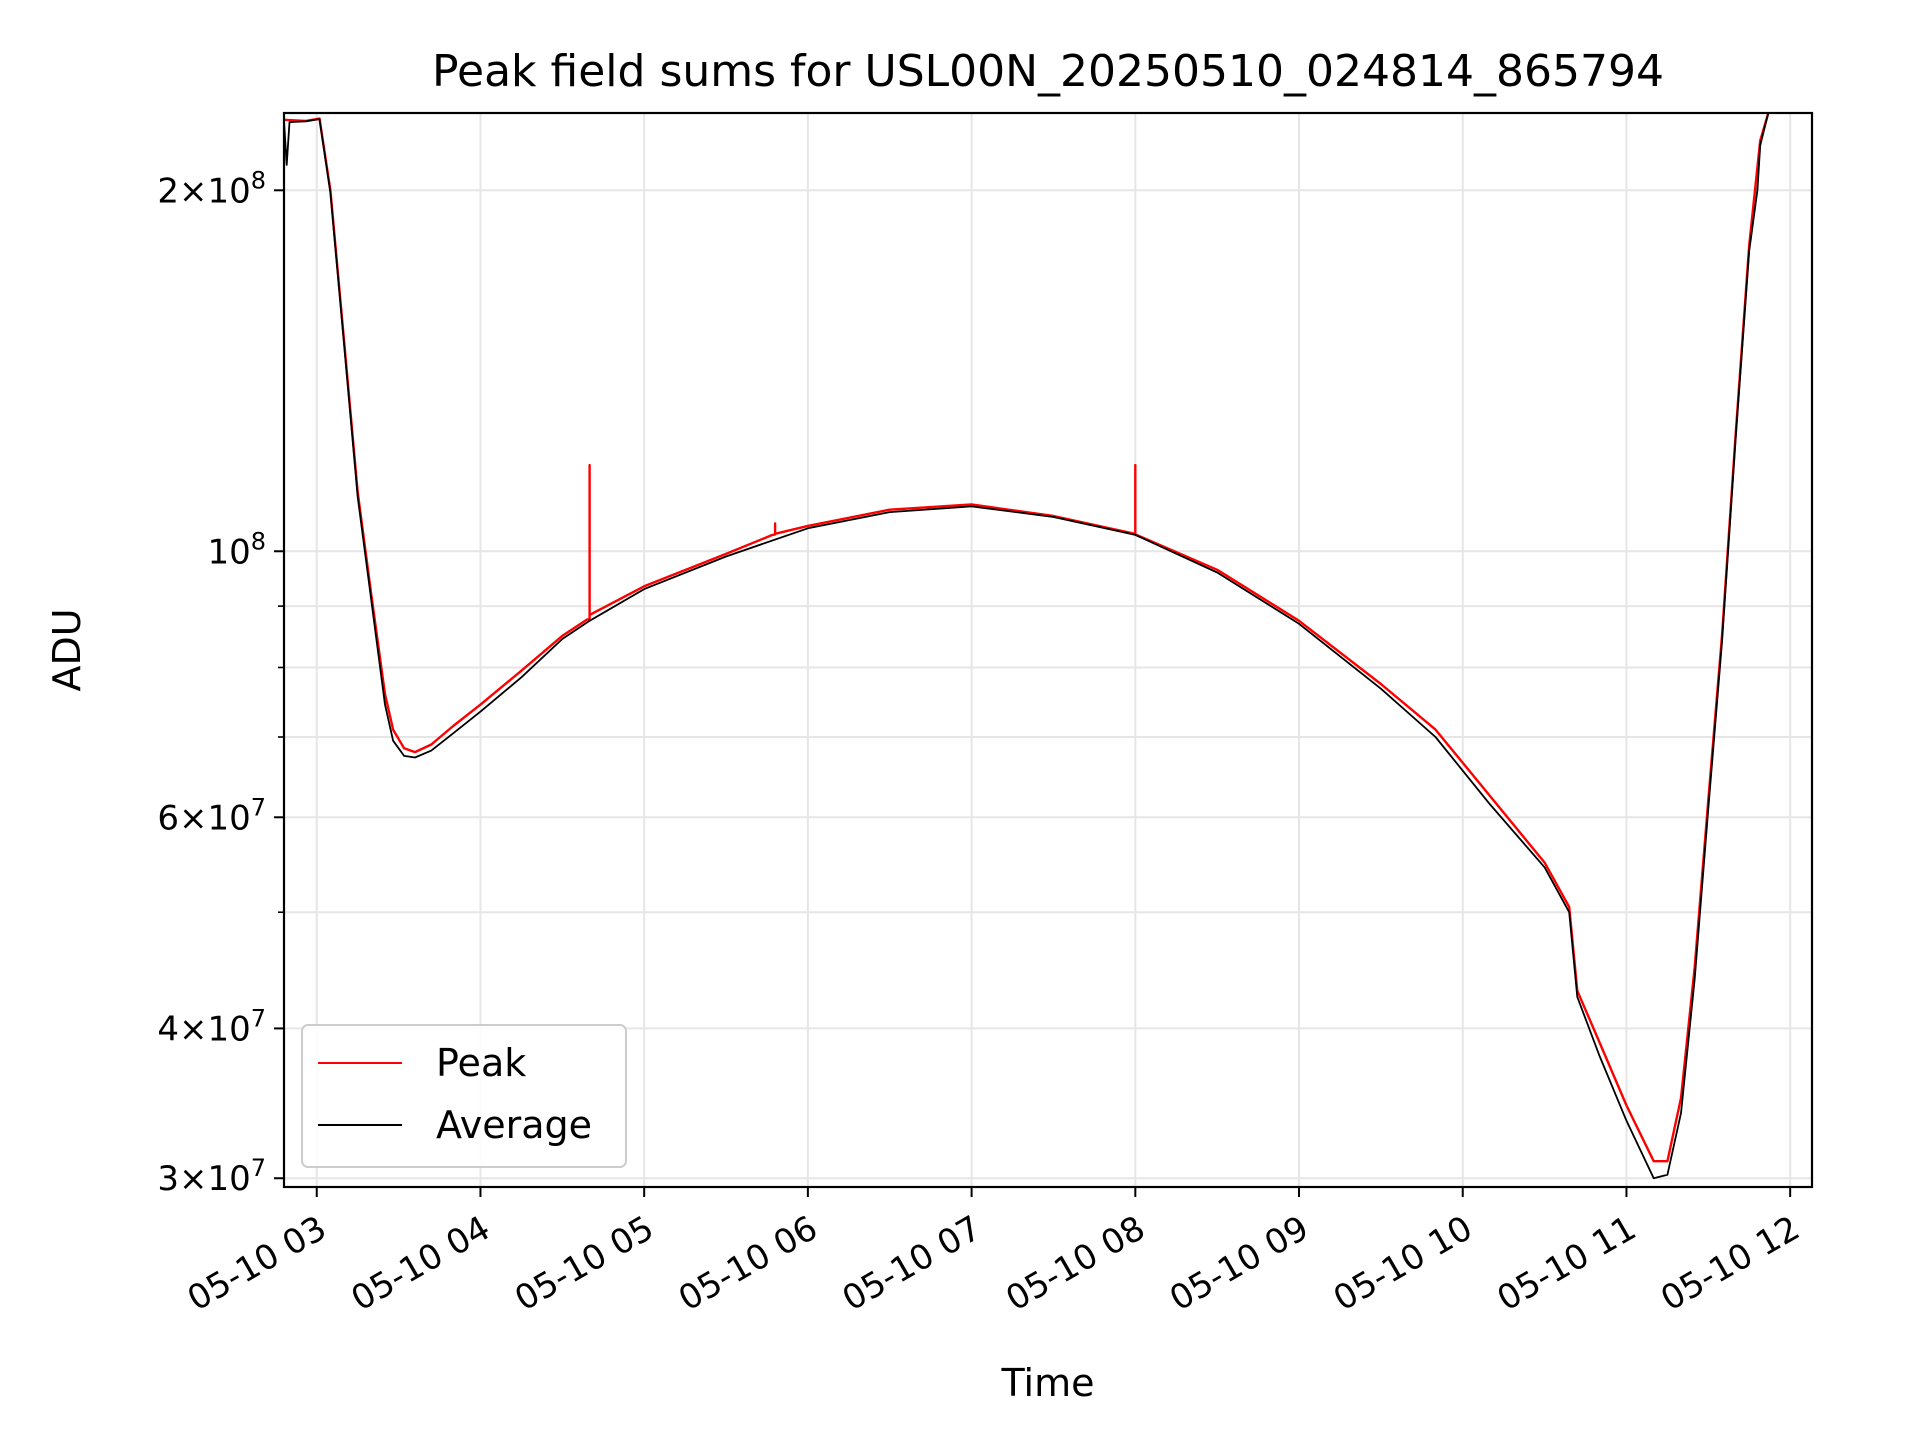 Image resolution: width=1920 pixels, height=1440 pixels. I want to click on x-axis-label: Time, so click(1048, 1383).